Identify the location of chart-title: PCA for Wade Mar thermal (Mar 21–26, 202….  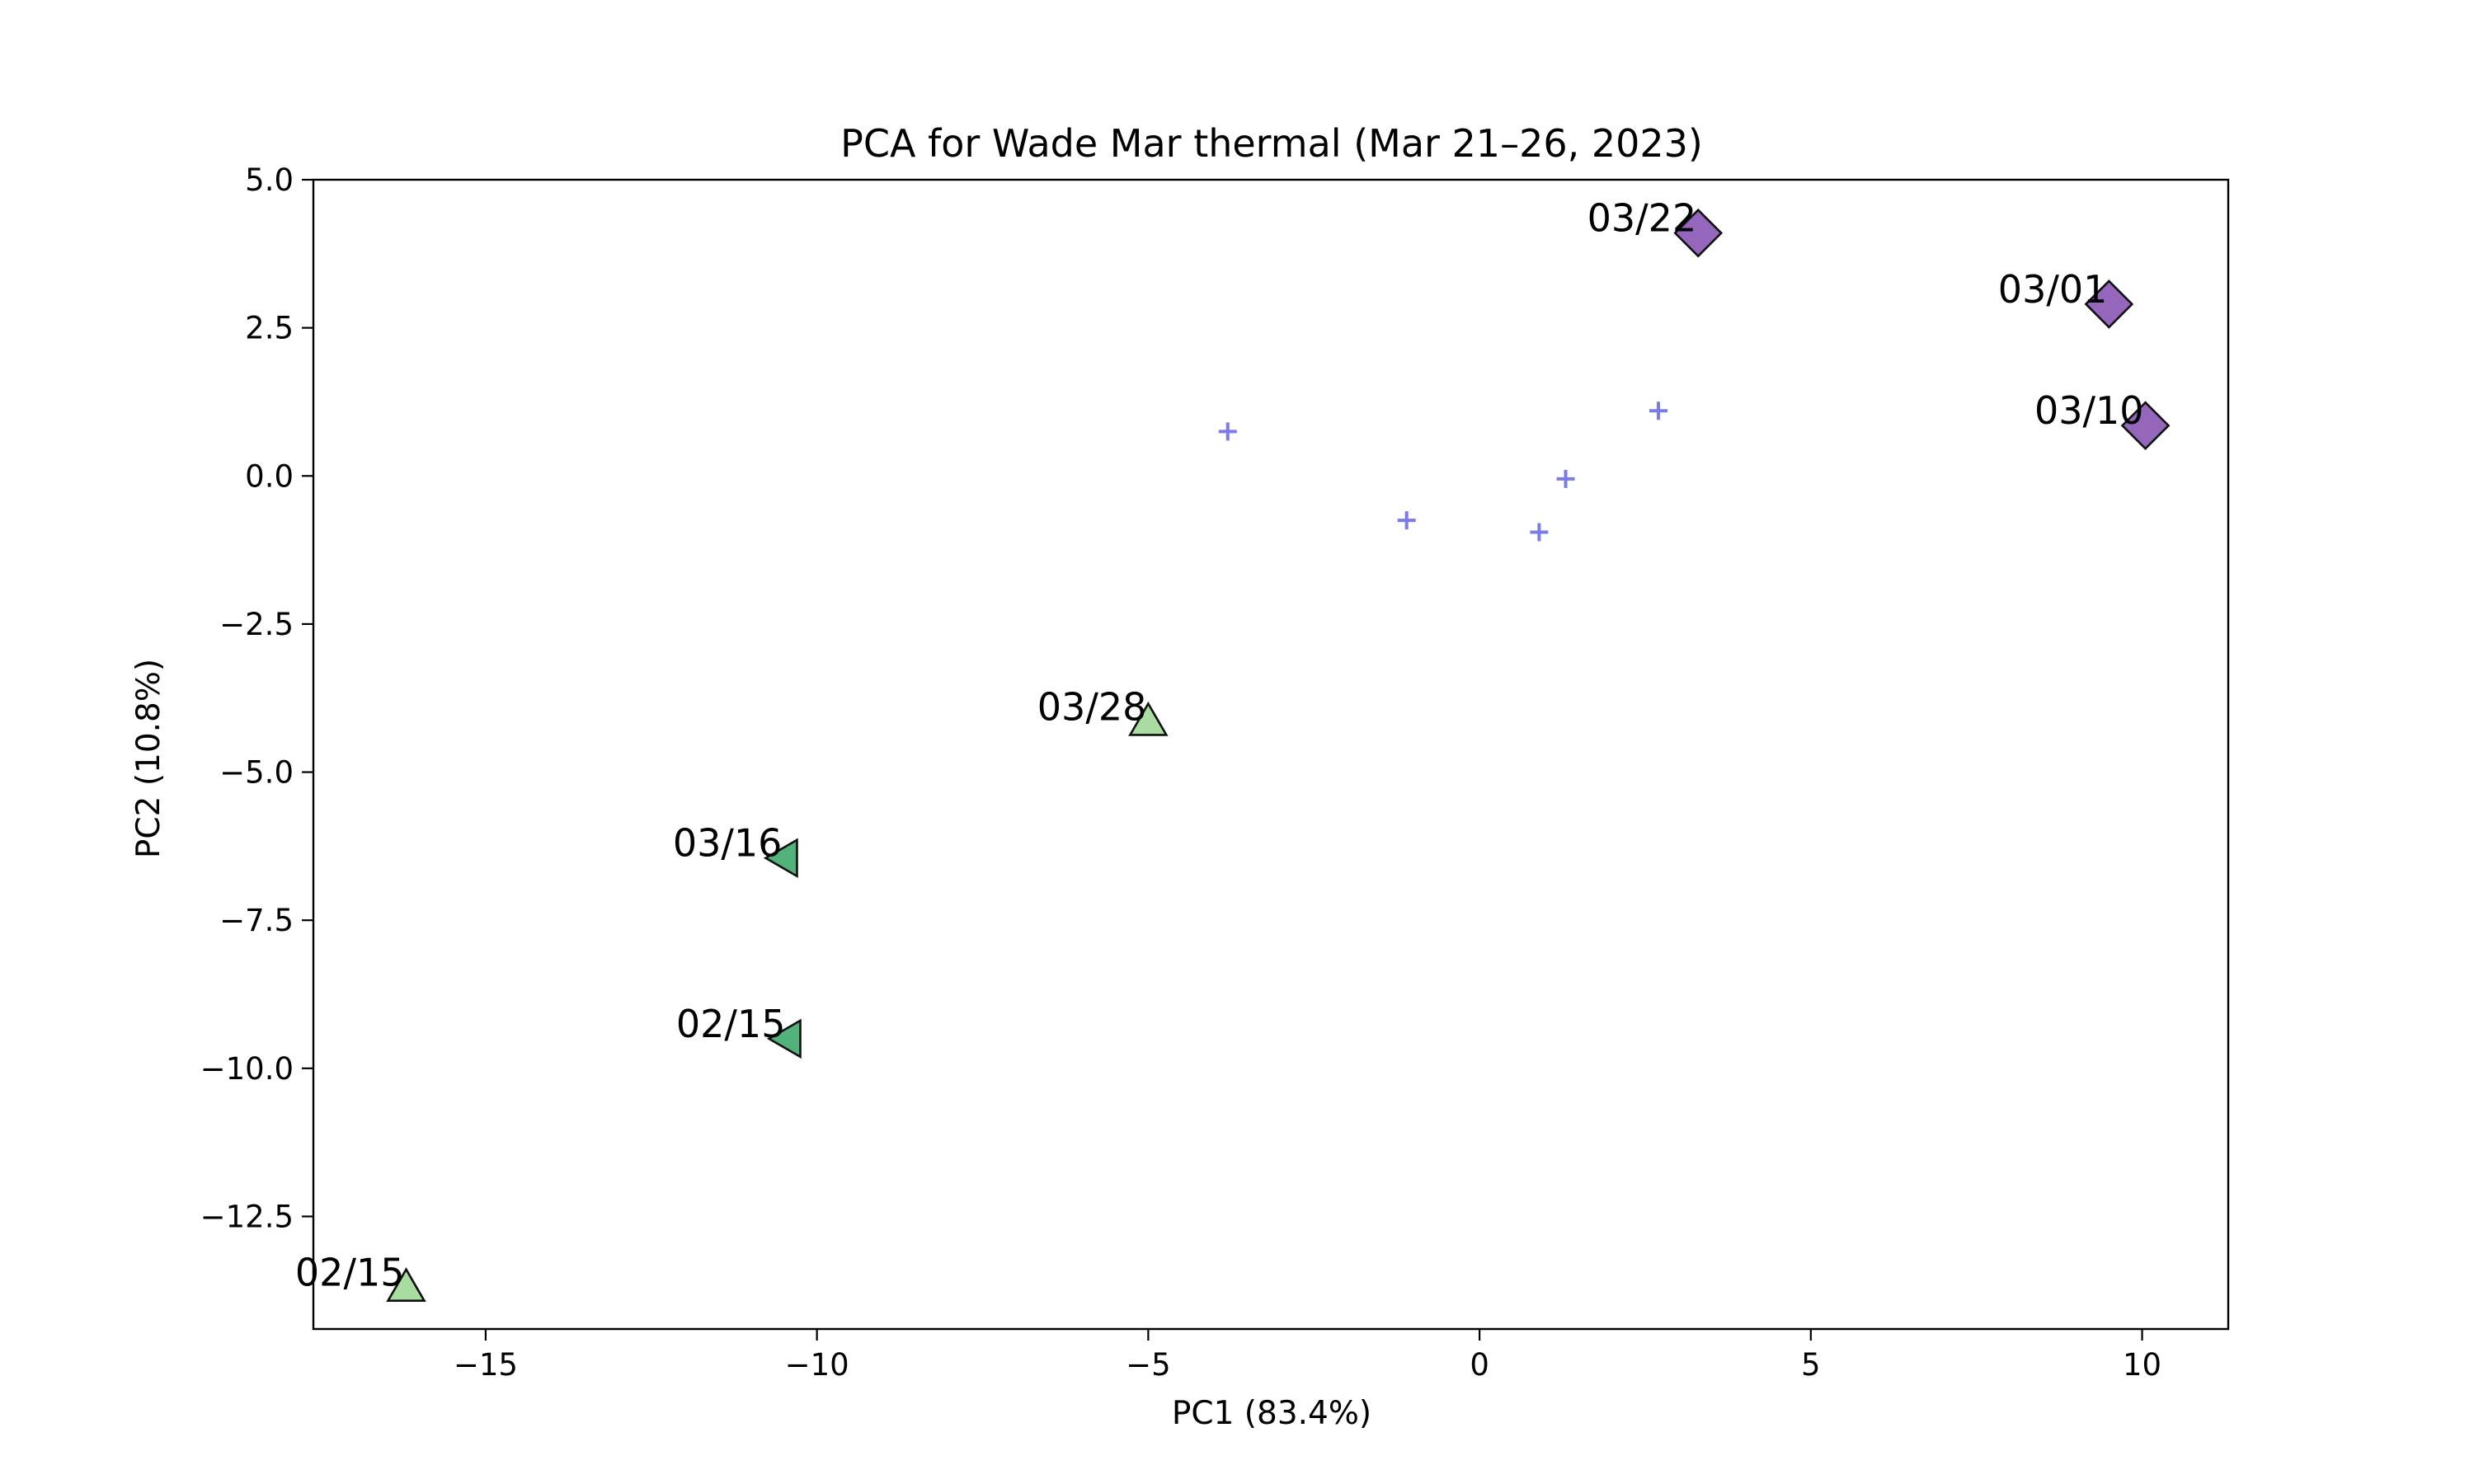
(1271, 143).